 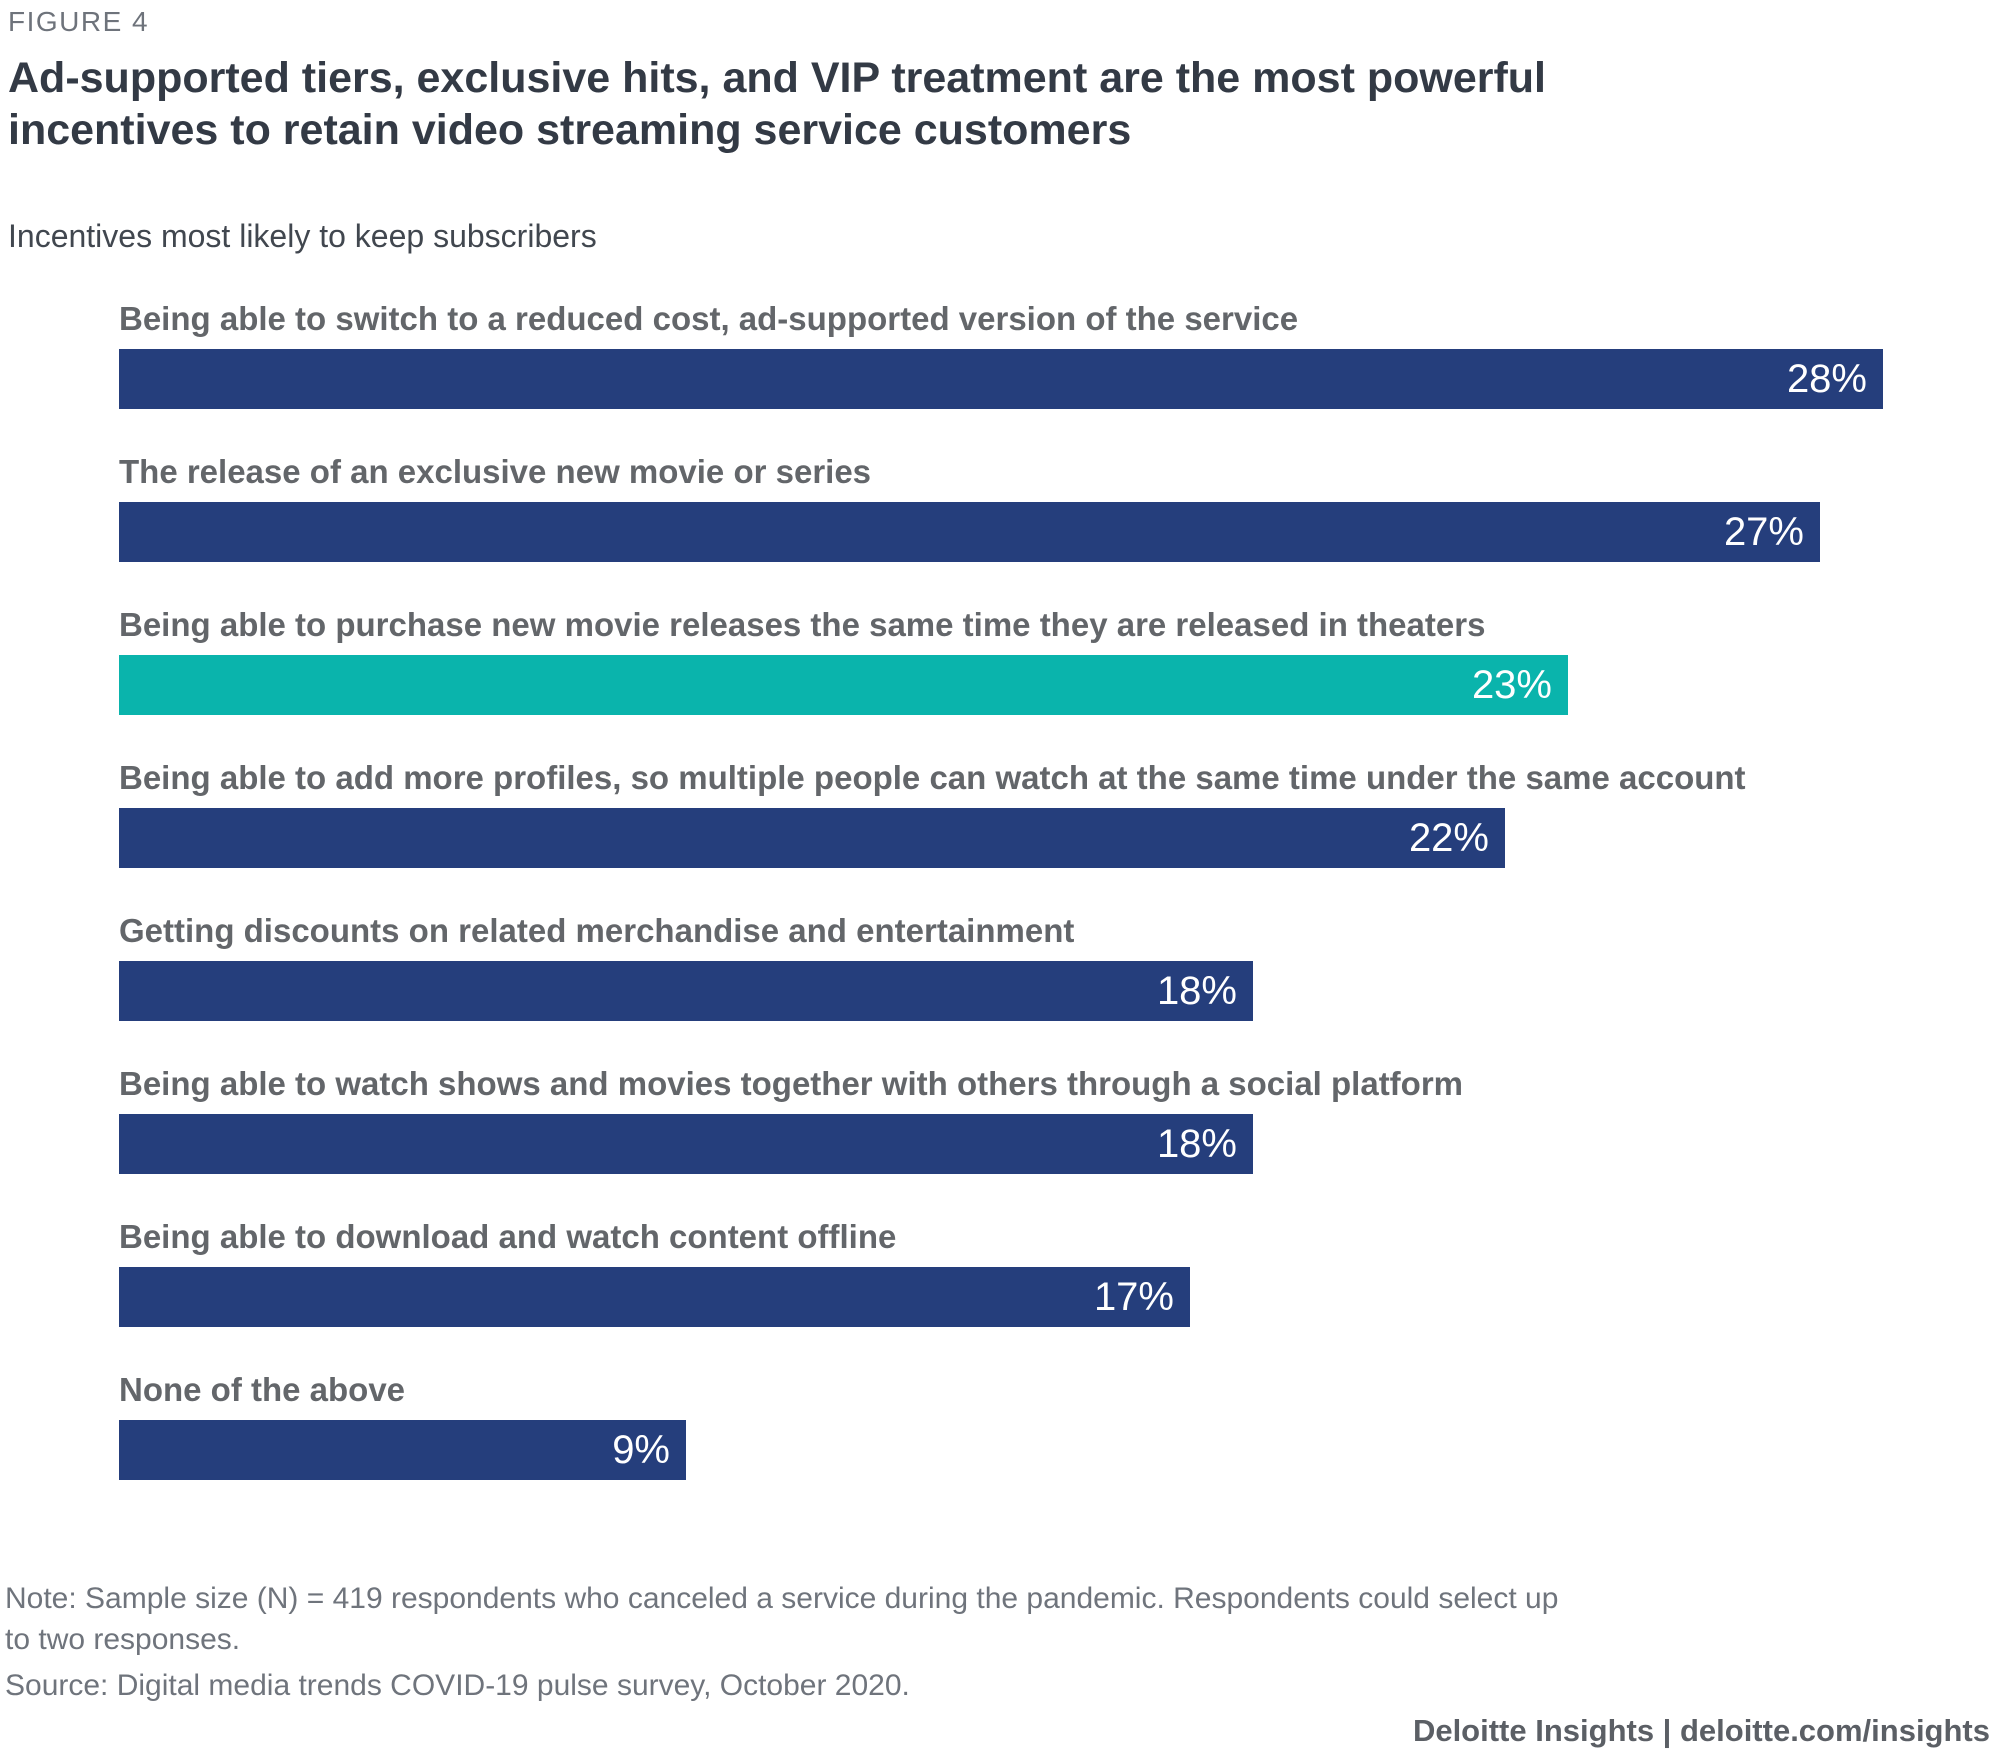 What do you see at coordinates (1448, 837) in the screenshot?
I see `bar-value-label: 22%` at bounding box center [1448, 837].